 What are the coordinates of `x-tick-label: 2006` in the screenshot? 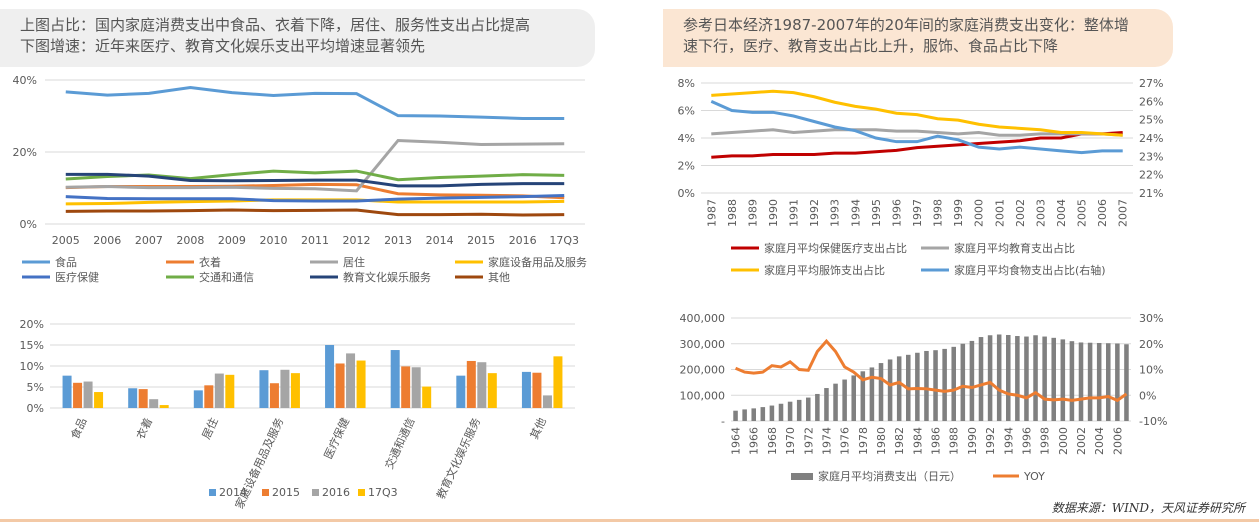 It's located at (107, 240).